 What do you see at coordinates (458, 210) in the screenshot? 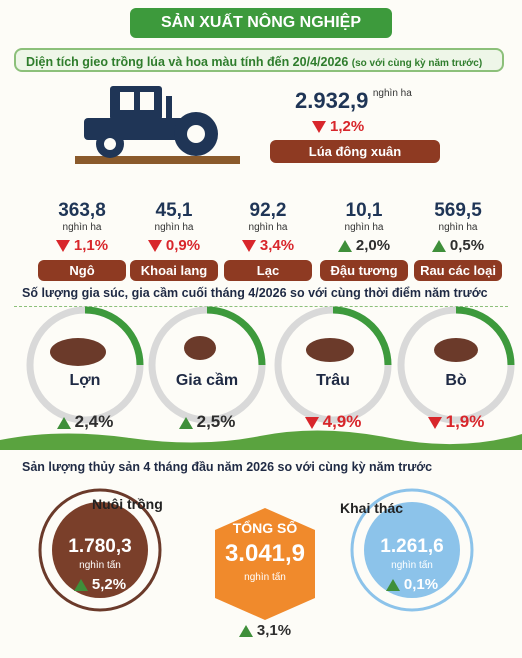
I see `crop-value: 569,5` at bounding box center [458, 210].